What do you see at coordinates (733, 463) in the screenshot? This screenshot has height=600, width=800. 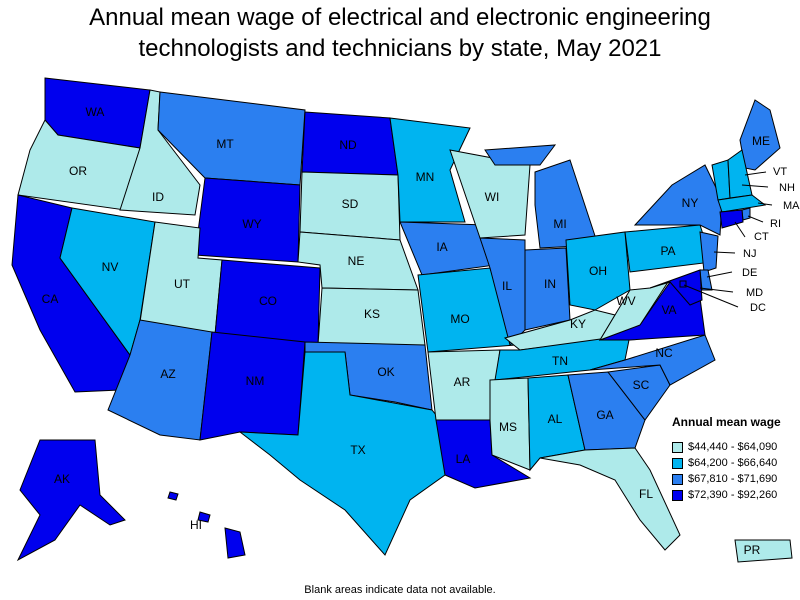 I see `legend-label: $64,200 - $66,640` at bounding box center [733, 463].